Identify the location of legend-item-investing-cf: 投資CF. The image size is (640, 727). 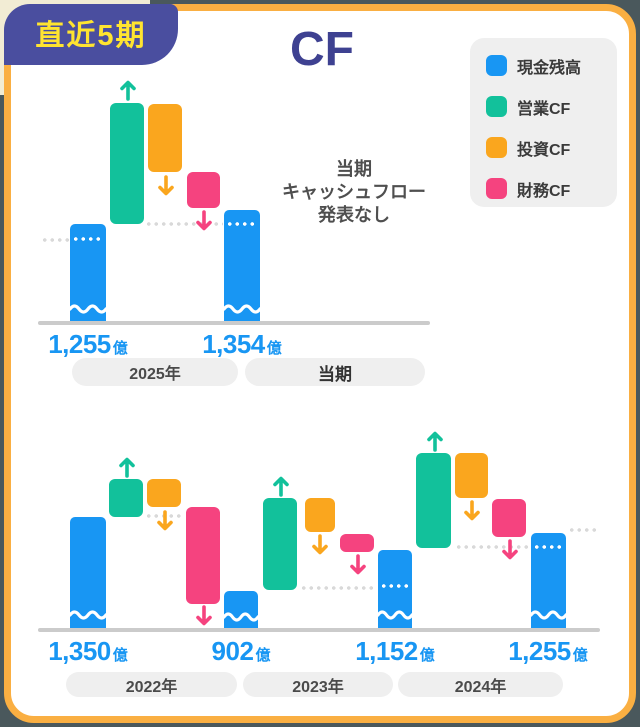
(551, 148).